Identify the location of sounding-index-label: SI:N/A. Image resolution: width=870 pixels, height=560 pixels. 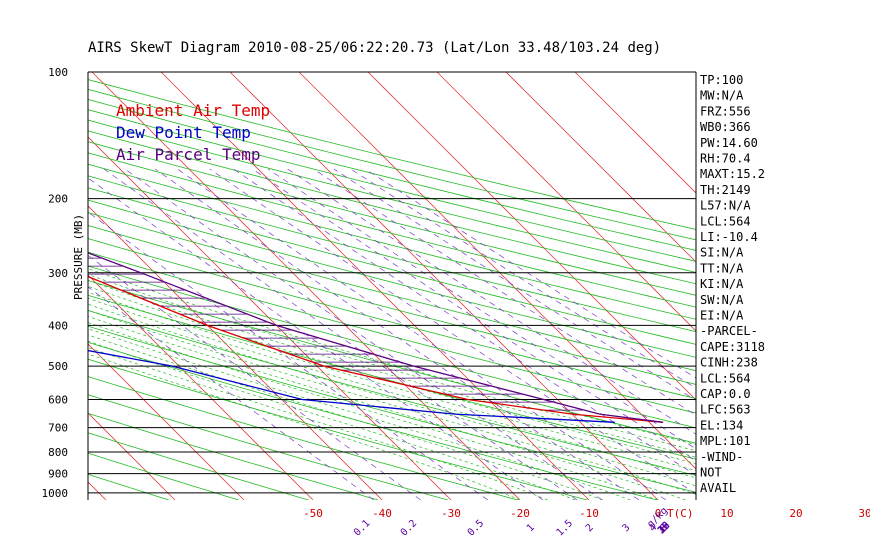
(722, 253).